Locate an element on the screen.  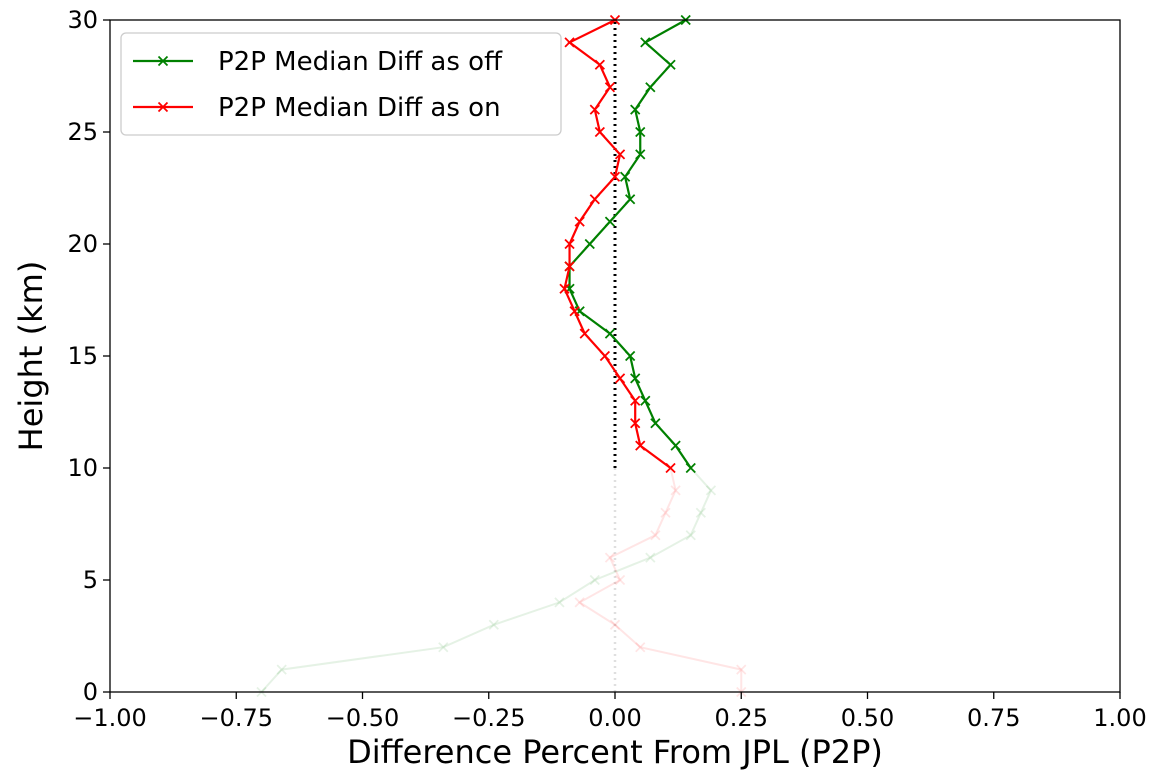
legend-entry: P2P Median Diff as off is located at coordinates (318, 62).